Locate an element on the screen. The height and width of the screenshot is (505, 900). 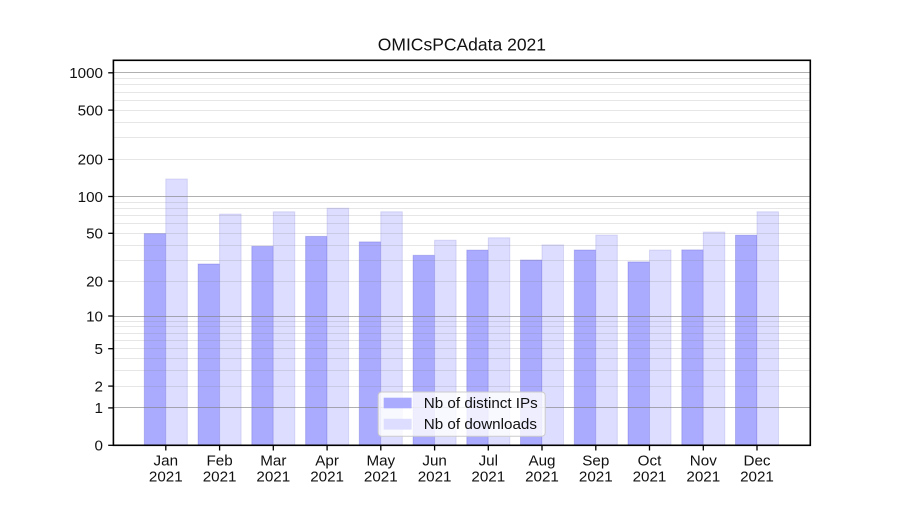
svg-text: 5 is located at coordinates (99, 349).